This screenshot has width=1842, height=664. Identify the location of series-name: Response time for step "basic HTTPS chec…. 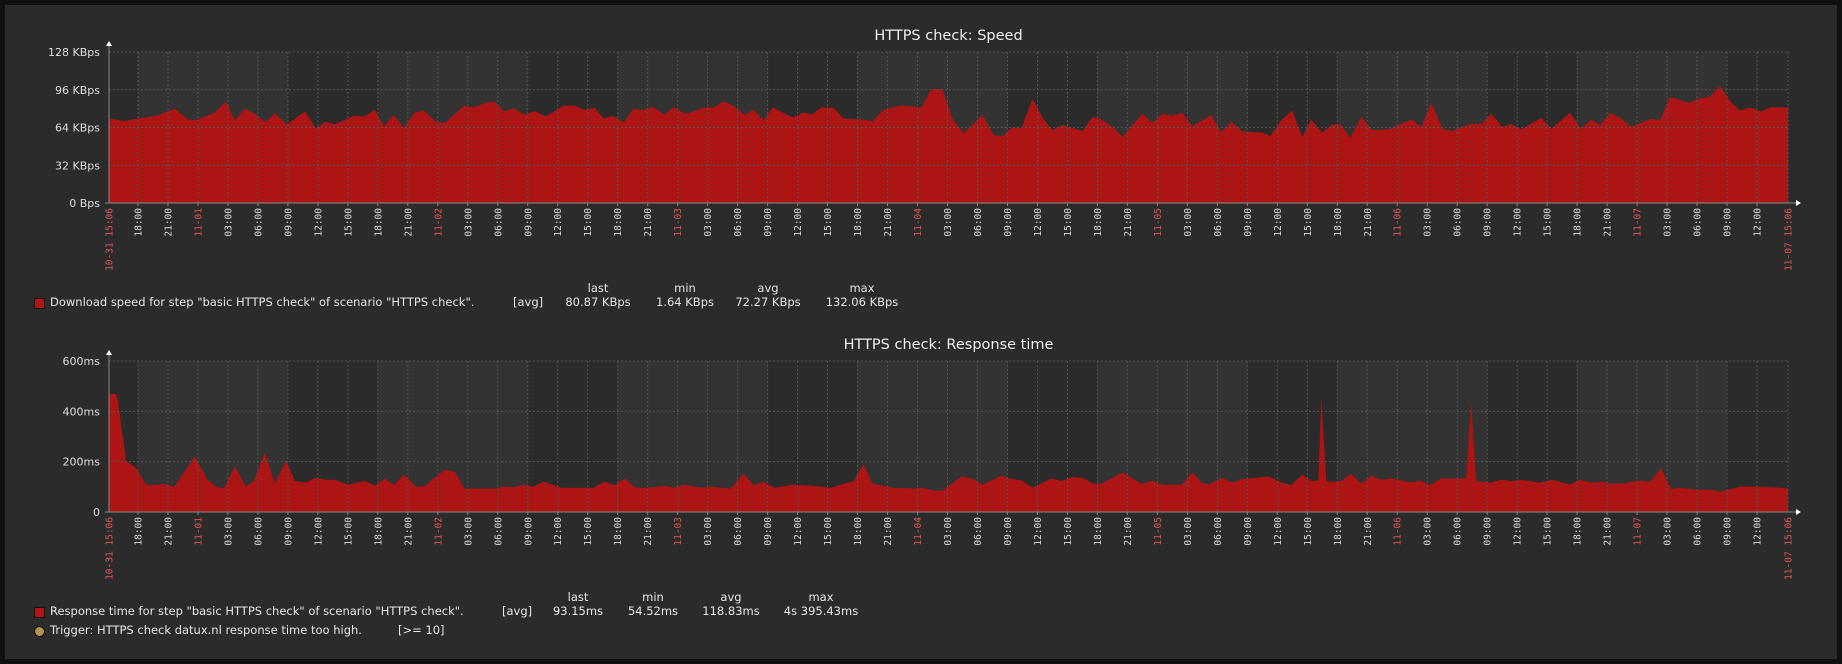
(257, 611).